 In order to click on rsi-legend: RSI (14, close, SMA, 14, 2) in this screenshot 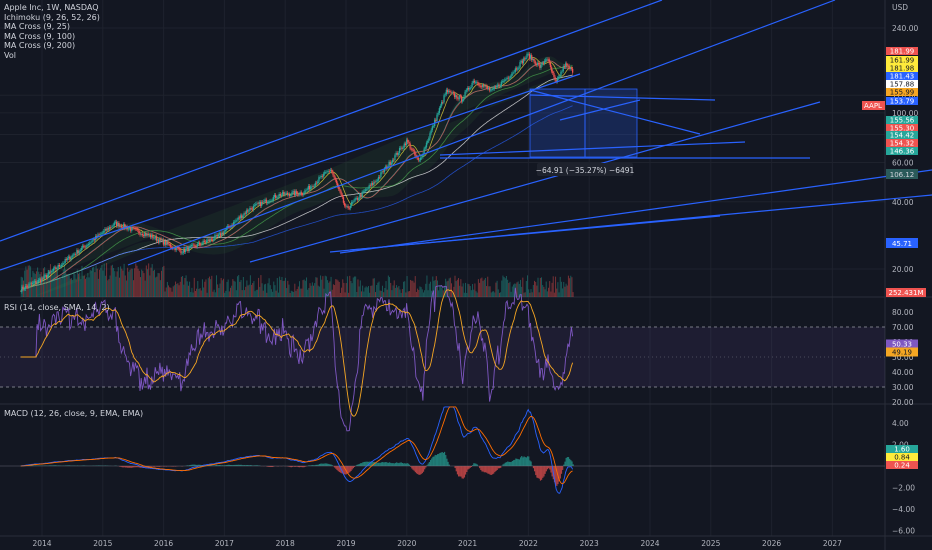, I will do `click(57, 308)`.